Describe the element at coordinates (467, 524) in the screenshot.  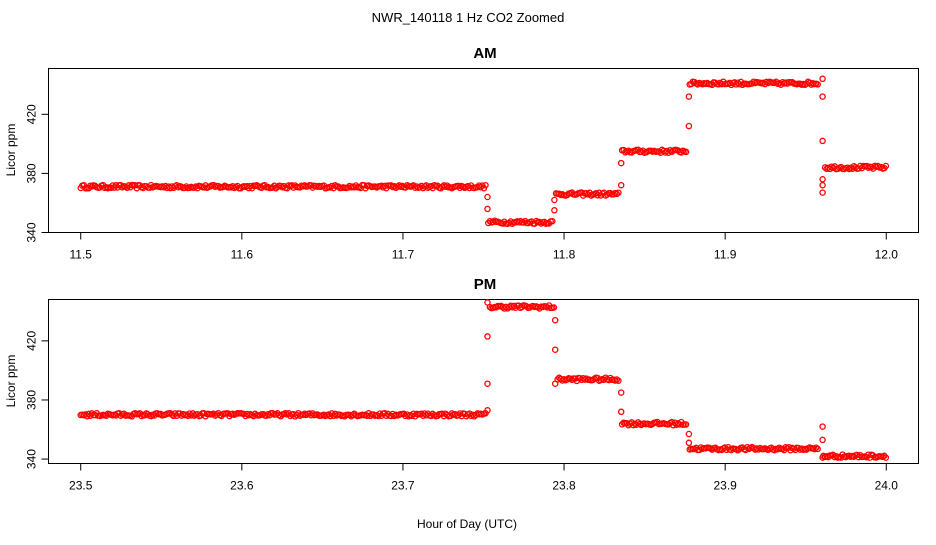
I see `x-axis-label: Hour of Day (UTC)` at that location.